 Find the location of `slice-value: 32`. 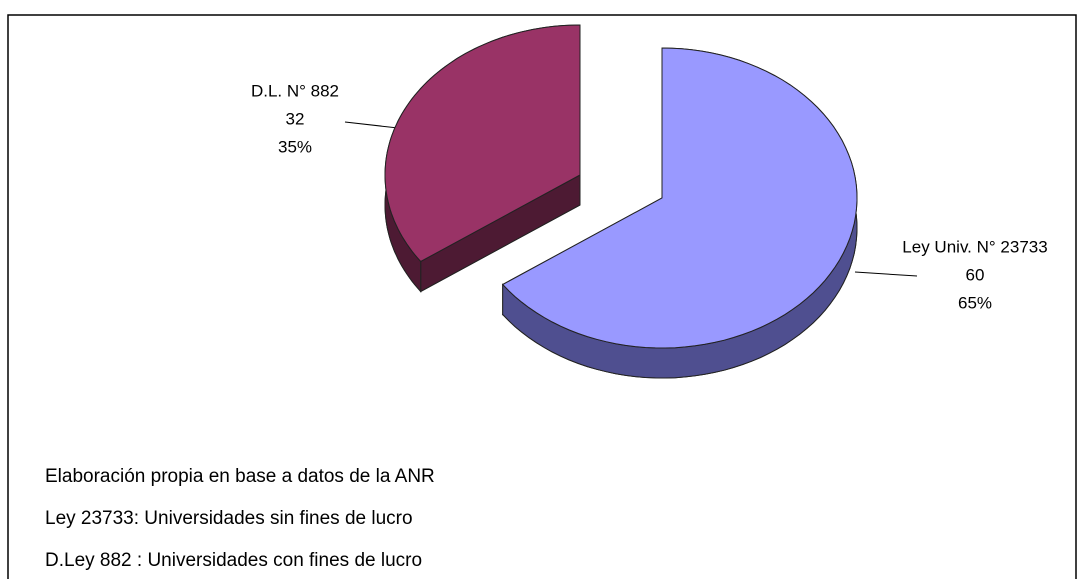

slice-value: 32 is located at coordinates (295, 118).